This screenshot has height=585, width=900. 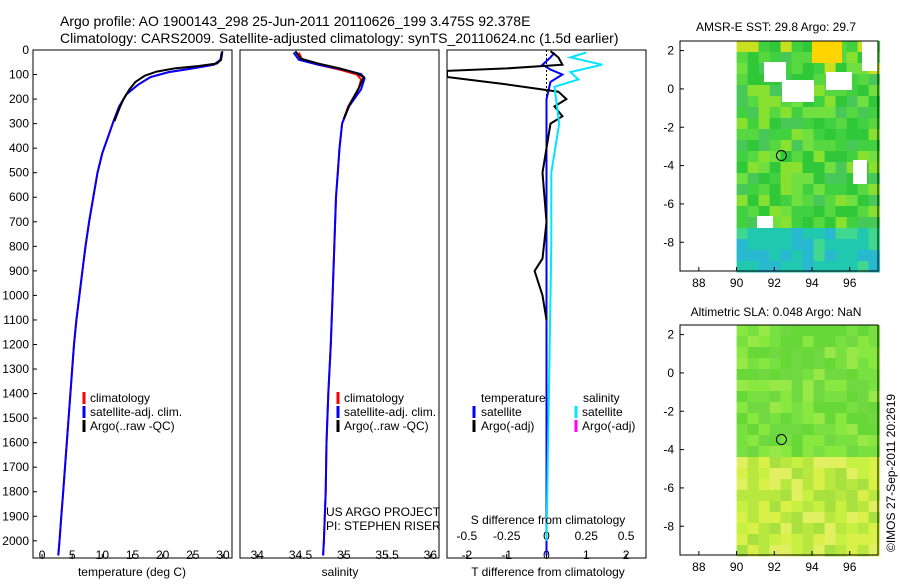 I want to click on legend-satellite-label: satellite-adj. clim., so click(x=390, y=412).